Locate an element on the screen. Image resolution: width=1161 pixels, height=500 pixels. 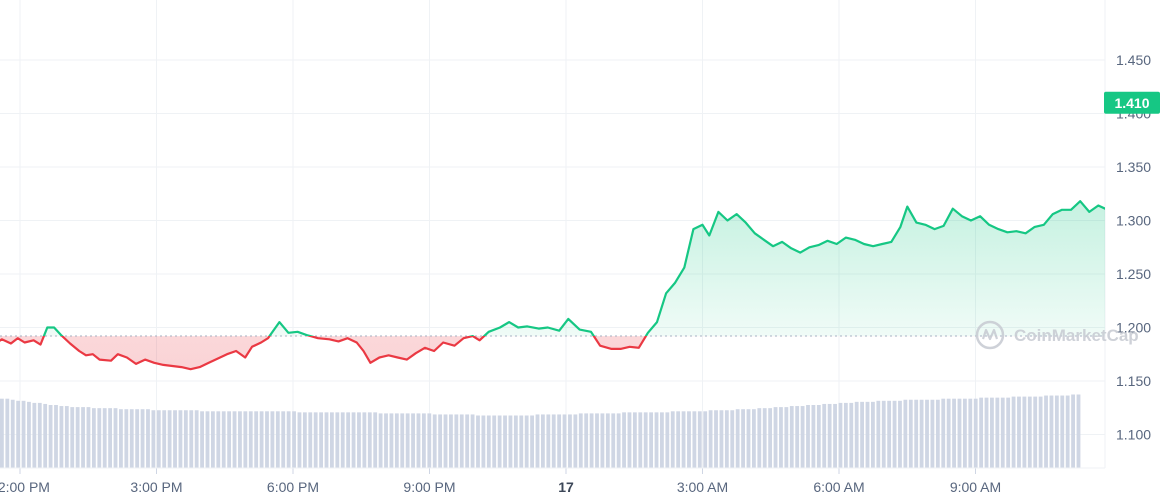
coinmarketcap-watermark: CoinMarketCap is located at coordinates (1057, 335).